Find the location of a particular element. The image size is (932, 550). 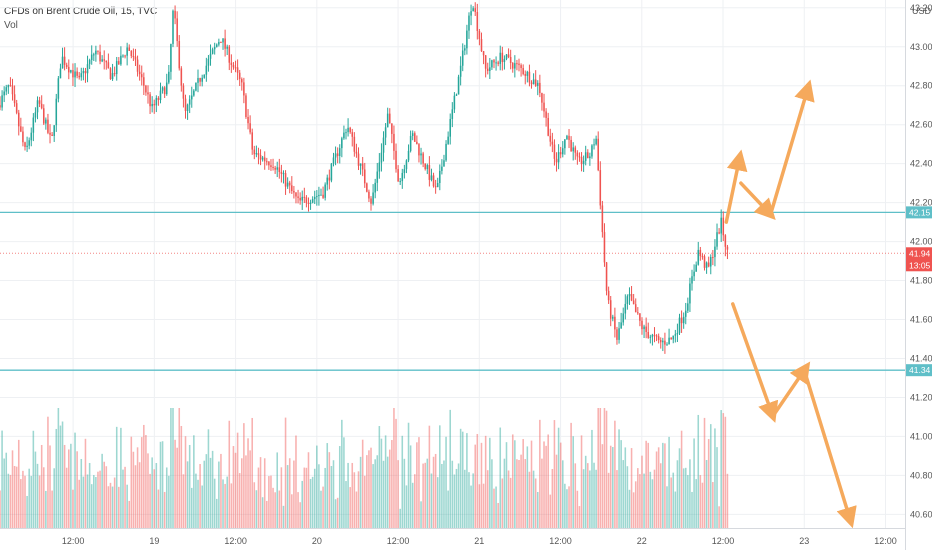

time-axis: 12:00 19 12:00 20 12:00 21 12:00 22 12:00 23 12:00 is located at coordinates (452, 537).